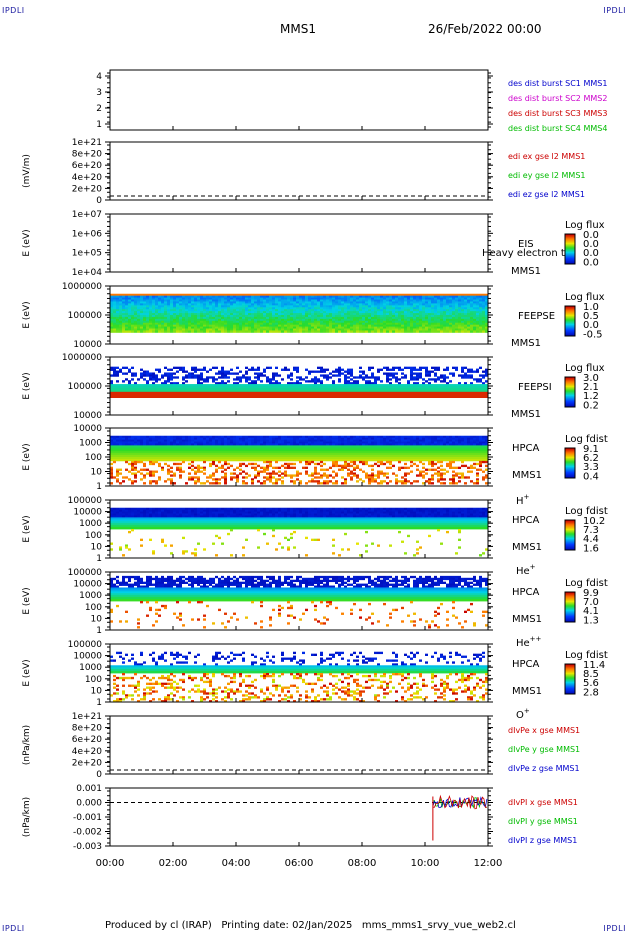 This screenshot has height=934, width=630. Describe the element at coordinates (570, 263) in the screenshot. I see `panel-eis-colorbar-swatch` at that location.